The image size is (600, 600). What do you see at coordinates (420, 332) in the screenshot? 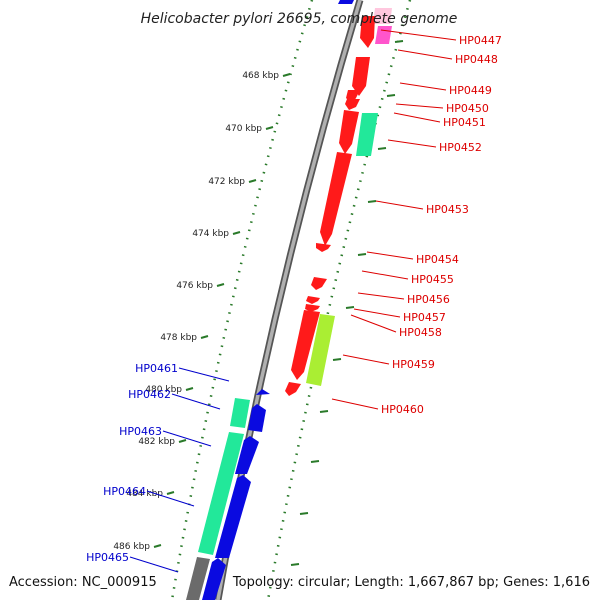
I see `gene-label-hp0458: HP0458` at bounding box center [420, 332].